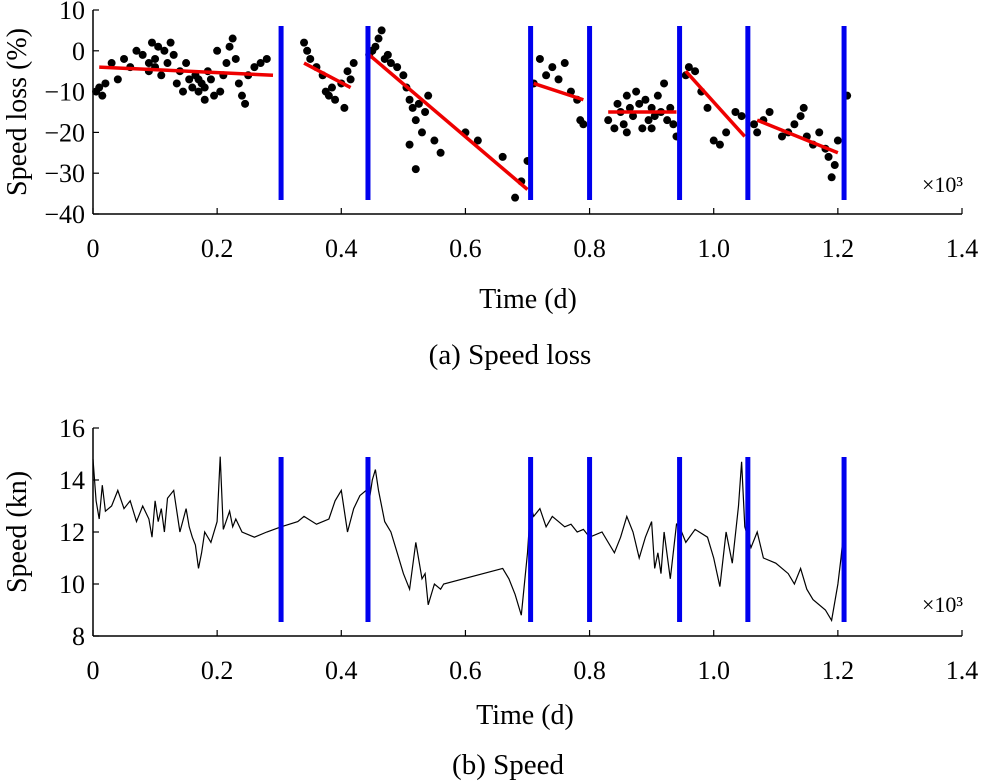  I want to click on y-axis-label: Speed (kn), so click(17, 532).